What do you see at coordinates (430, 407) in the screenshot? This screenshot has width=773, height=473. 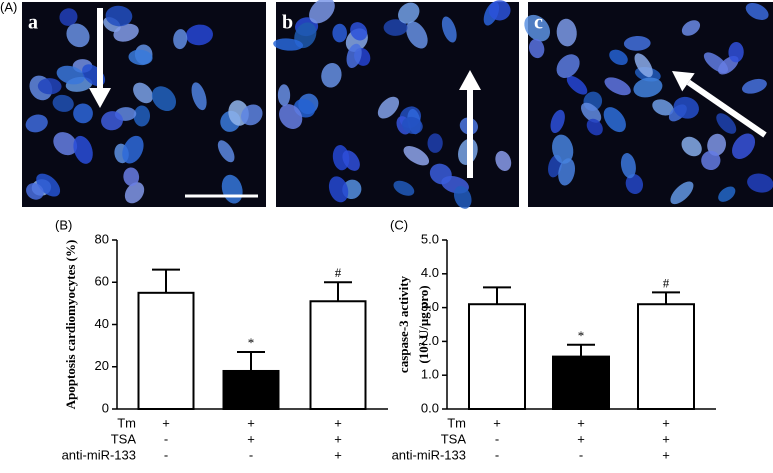 I see `y-tick-label: 0.0` at bounding box center [430, 407].